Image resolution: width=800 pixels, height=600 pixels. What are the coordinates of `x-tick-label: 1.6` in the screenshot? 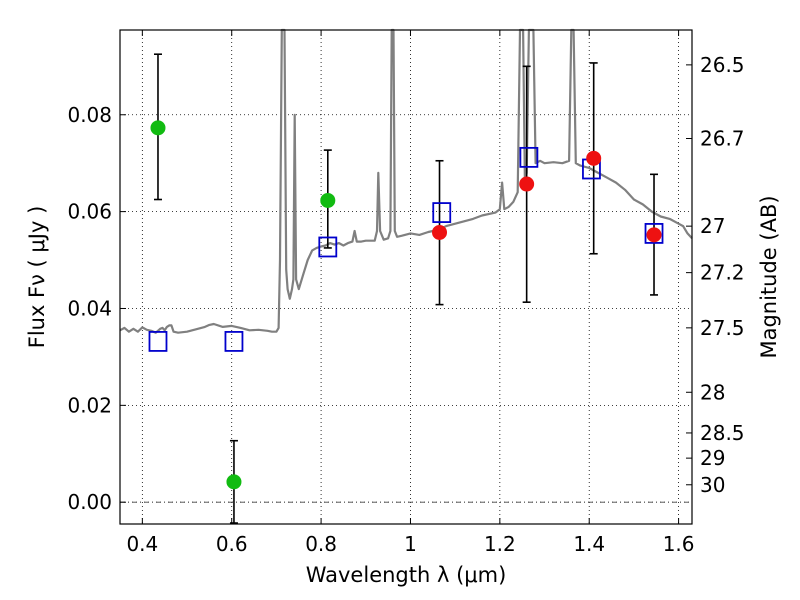 It's located at (679, 544).